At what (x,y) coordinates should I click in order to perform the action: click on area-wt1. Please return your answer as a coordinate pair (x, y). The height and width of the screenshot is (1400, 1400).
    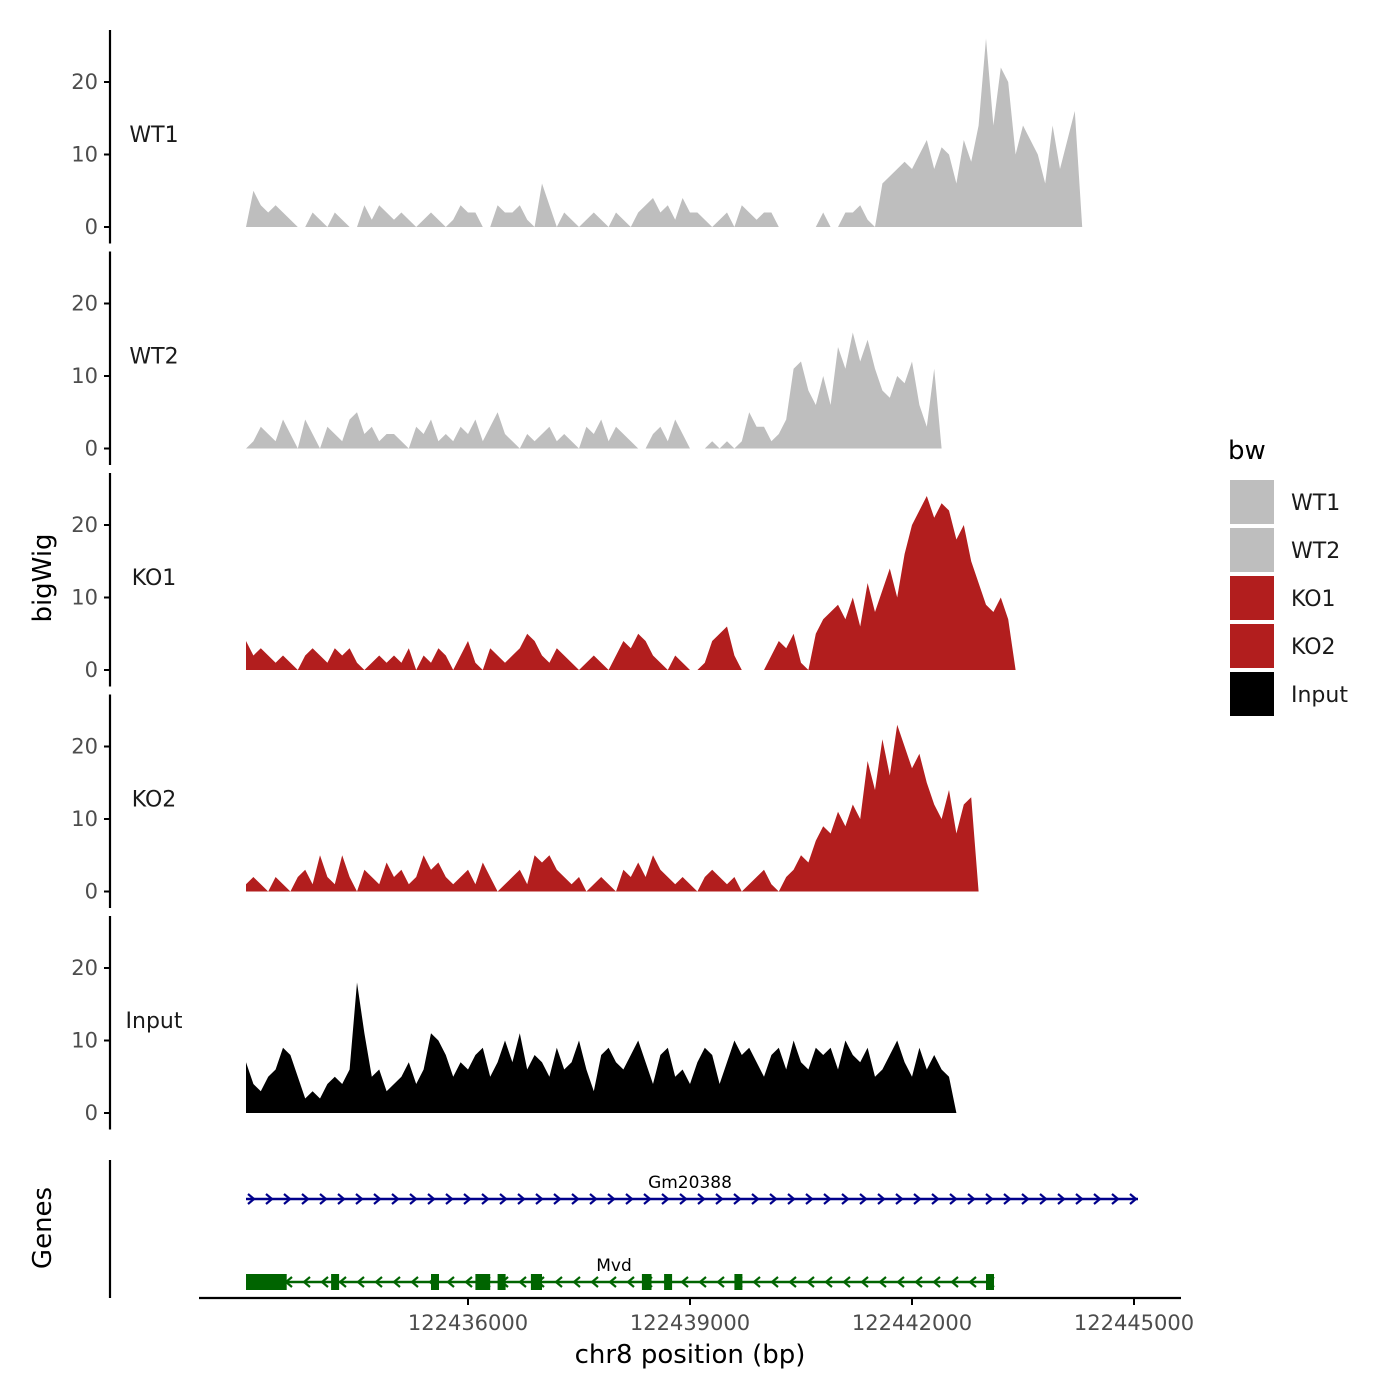
    Looking at the image, I should click on (705, 132).